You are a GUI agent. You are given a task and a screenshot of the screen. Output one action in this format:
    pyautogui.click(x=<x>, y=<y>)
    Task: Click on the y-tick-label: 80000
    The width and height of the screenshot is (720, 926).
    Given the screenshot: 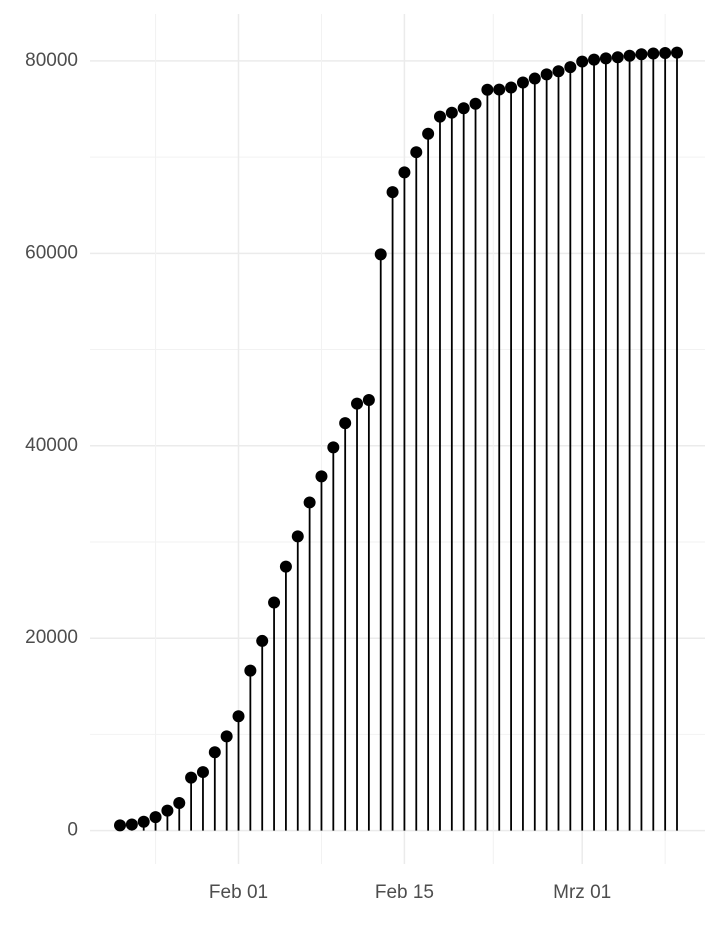 What is the action you would take?
    pyautogui.click(x=51, y=60)
    